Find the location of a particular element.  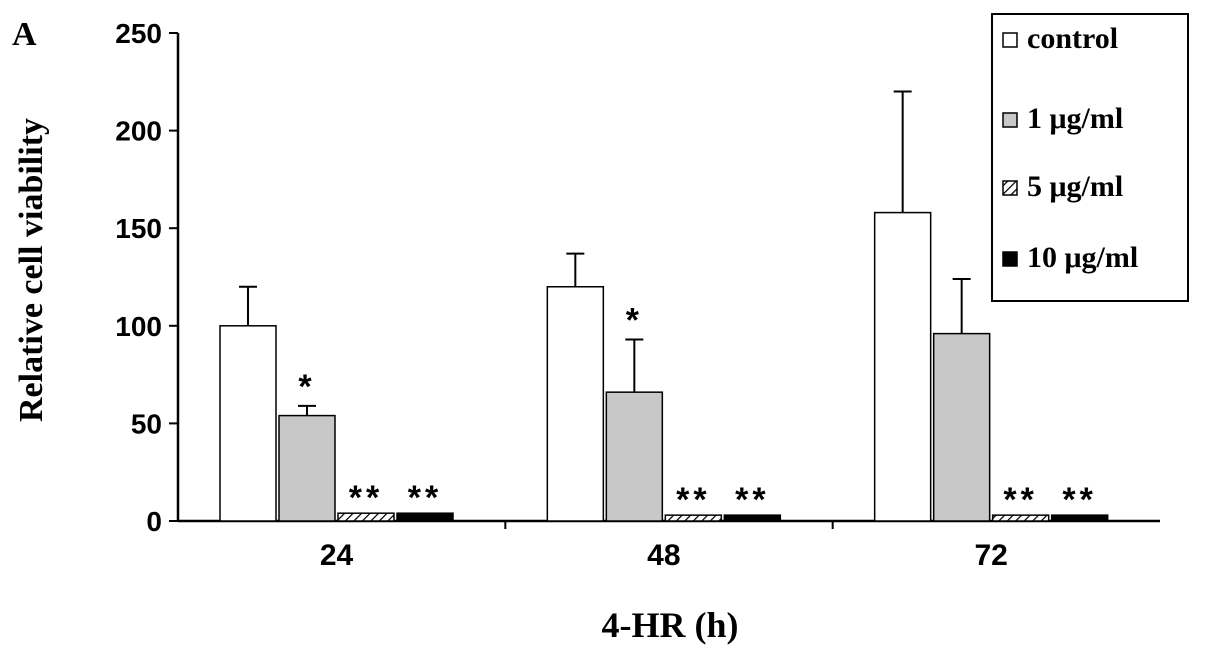

legend-label: control is located at coordinates (1072, 38).